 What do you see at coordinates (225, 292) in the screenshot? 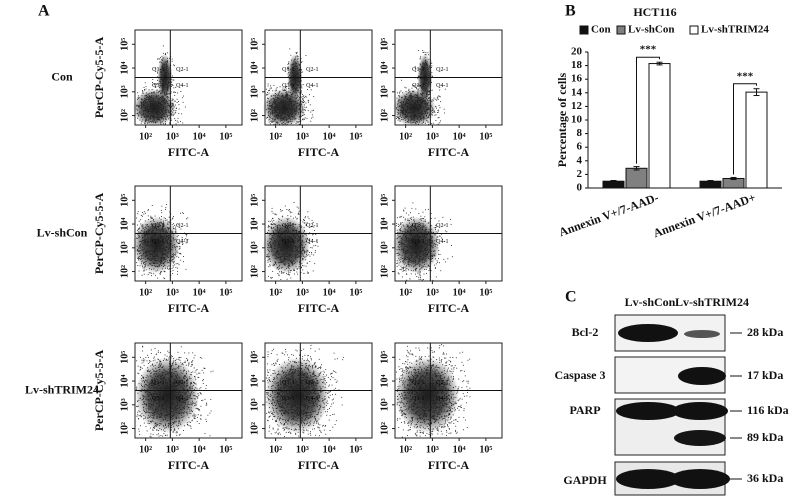
I see `x-tick-label: 10⁵` at bounding box center [225, 292].